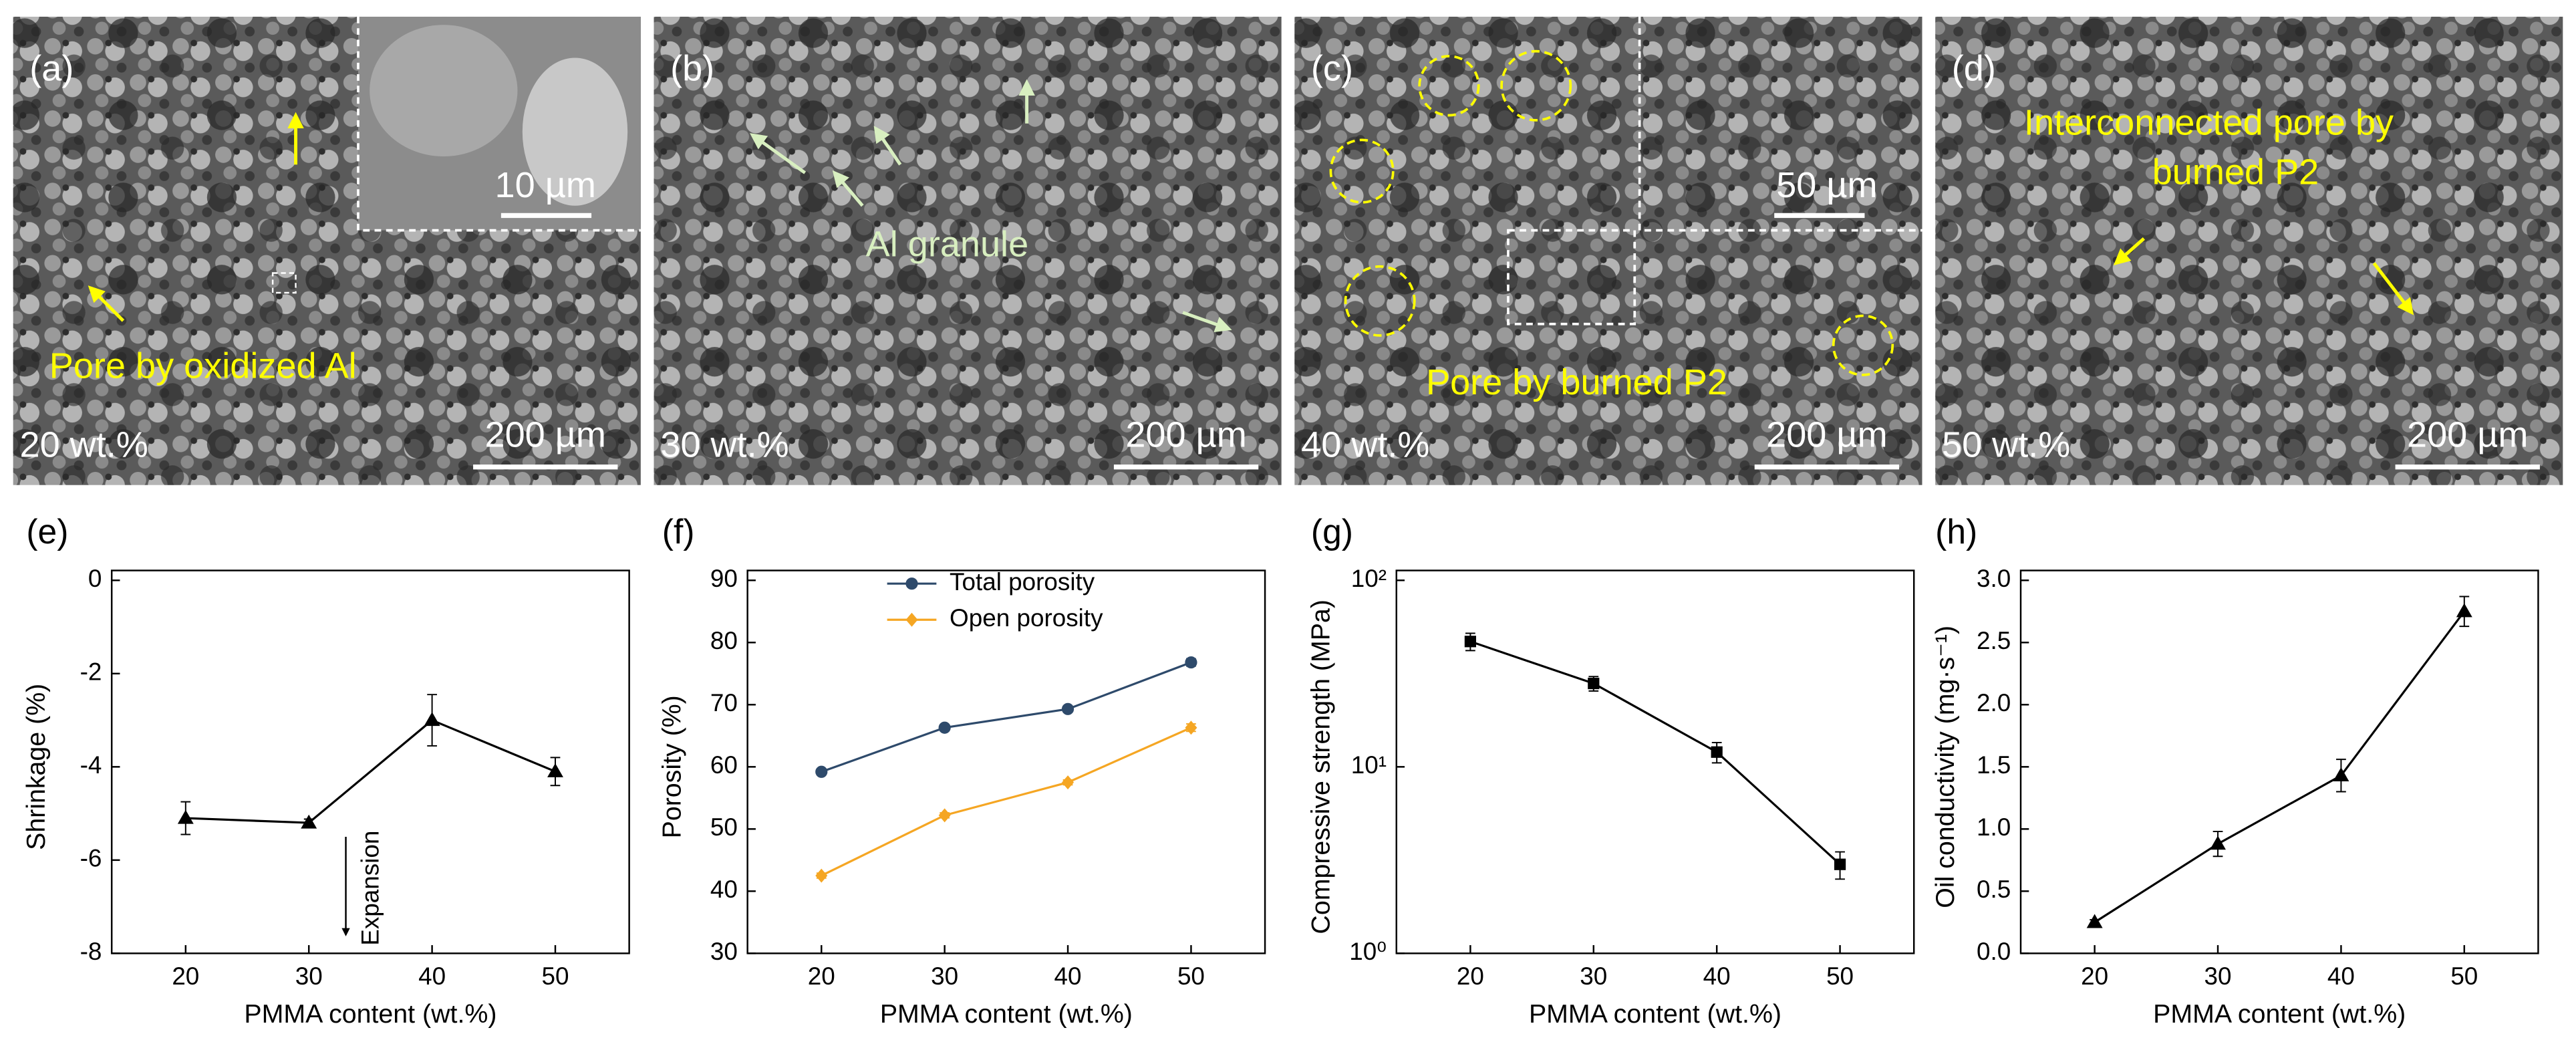 The width and height of the screenshot is (2576, 1044). What do you see at coordinates (1994, 640) in the screenshot?
I see `y-tick-label: 2.5` at bounding box center [1994, 640].